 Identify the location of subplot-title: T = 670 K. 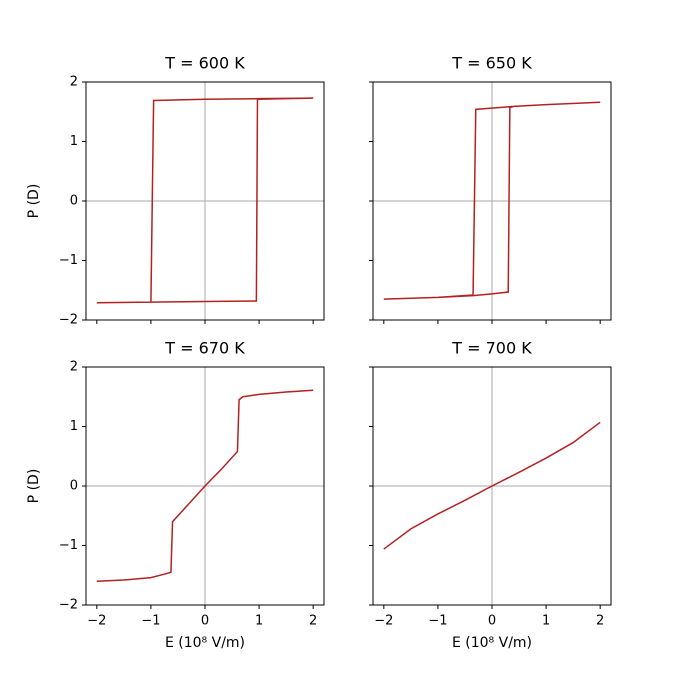
(204, 348).